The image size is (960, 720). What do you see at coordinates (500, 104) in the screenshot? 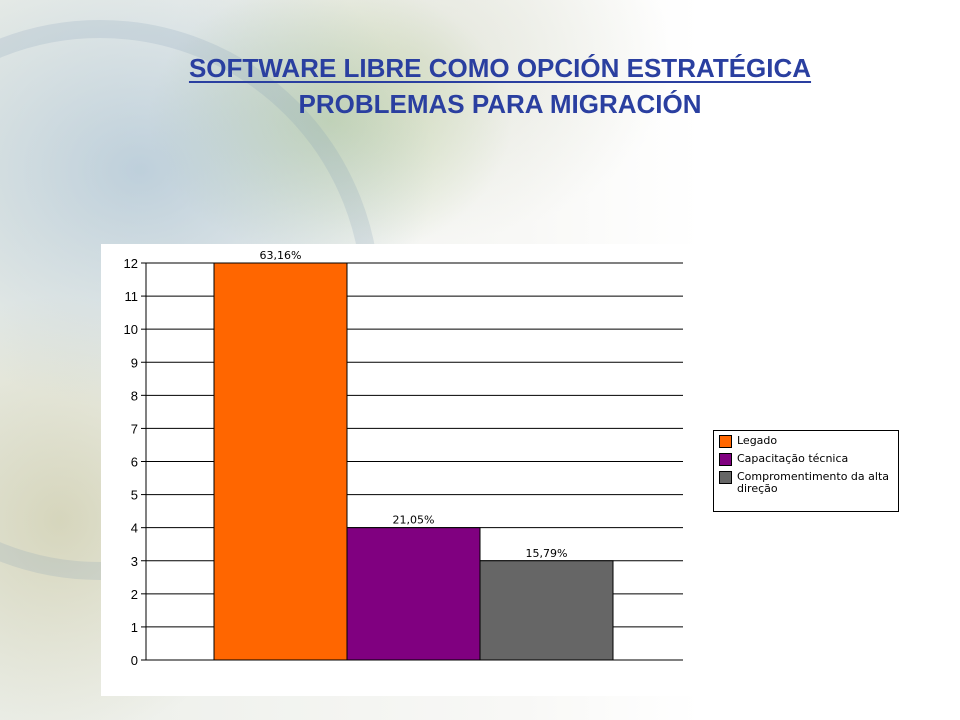
I see `title-line-2: PROBLEMAS PARA MIGRACIÓN` at bounding box center [500, 104].